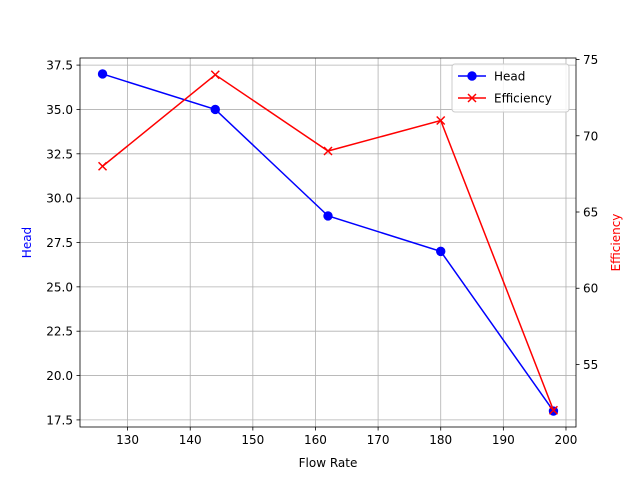  What do you see at coordinates (616, 243) in the screenshot?
I see `y-right-axis-title: Efficiency` at bounding box center [616, 243].